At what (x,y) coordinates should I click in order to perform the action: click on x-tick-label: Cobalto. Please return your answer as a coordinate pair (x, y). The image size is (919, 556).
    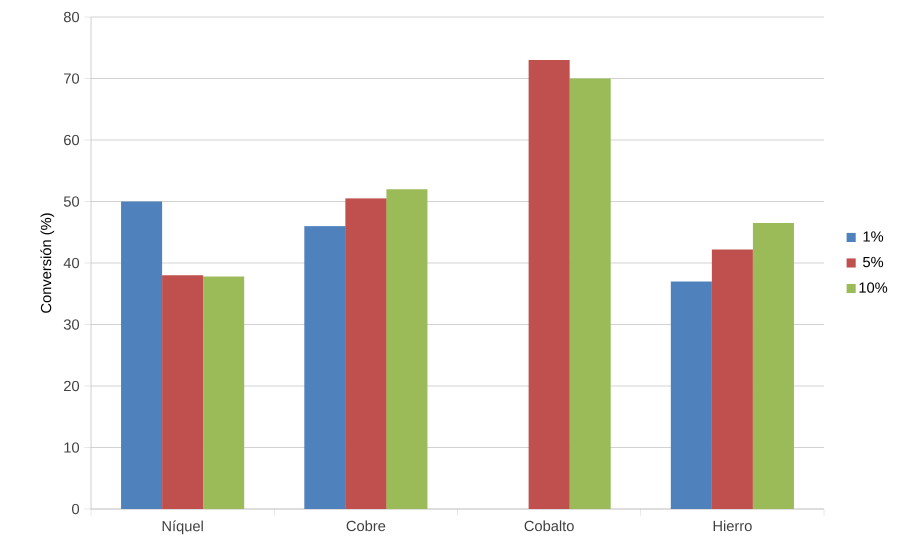
    Looking at the image, I should click on (549, 526).